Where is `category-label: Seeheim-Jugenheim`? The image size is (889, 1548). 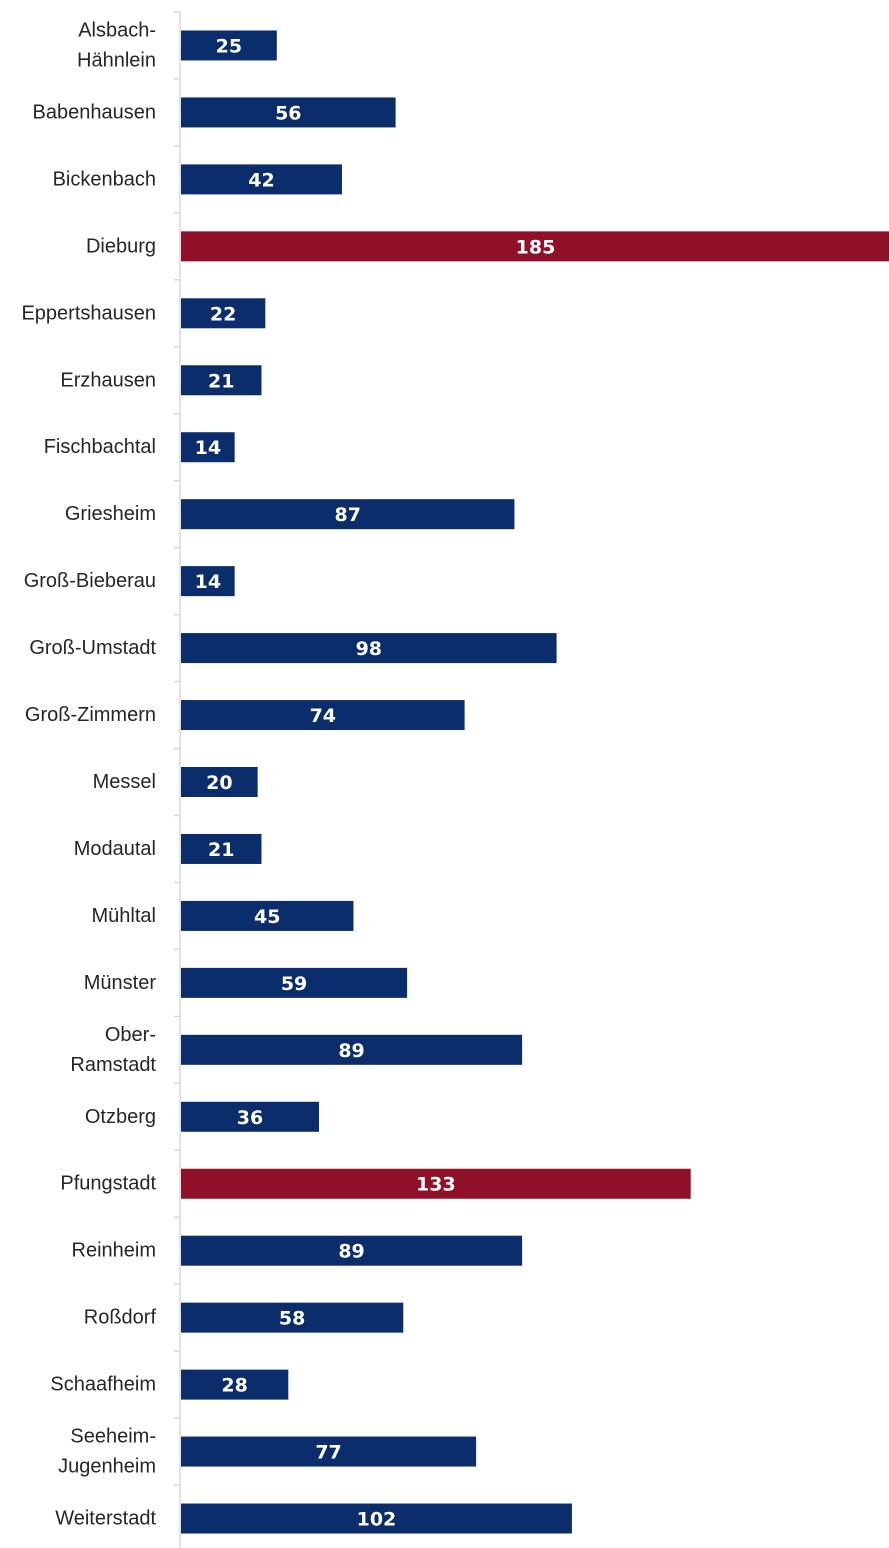 category-label: Seeheim-Jugenheim is located at coordinates (107, 1452).